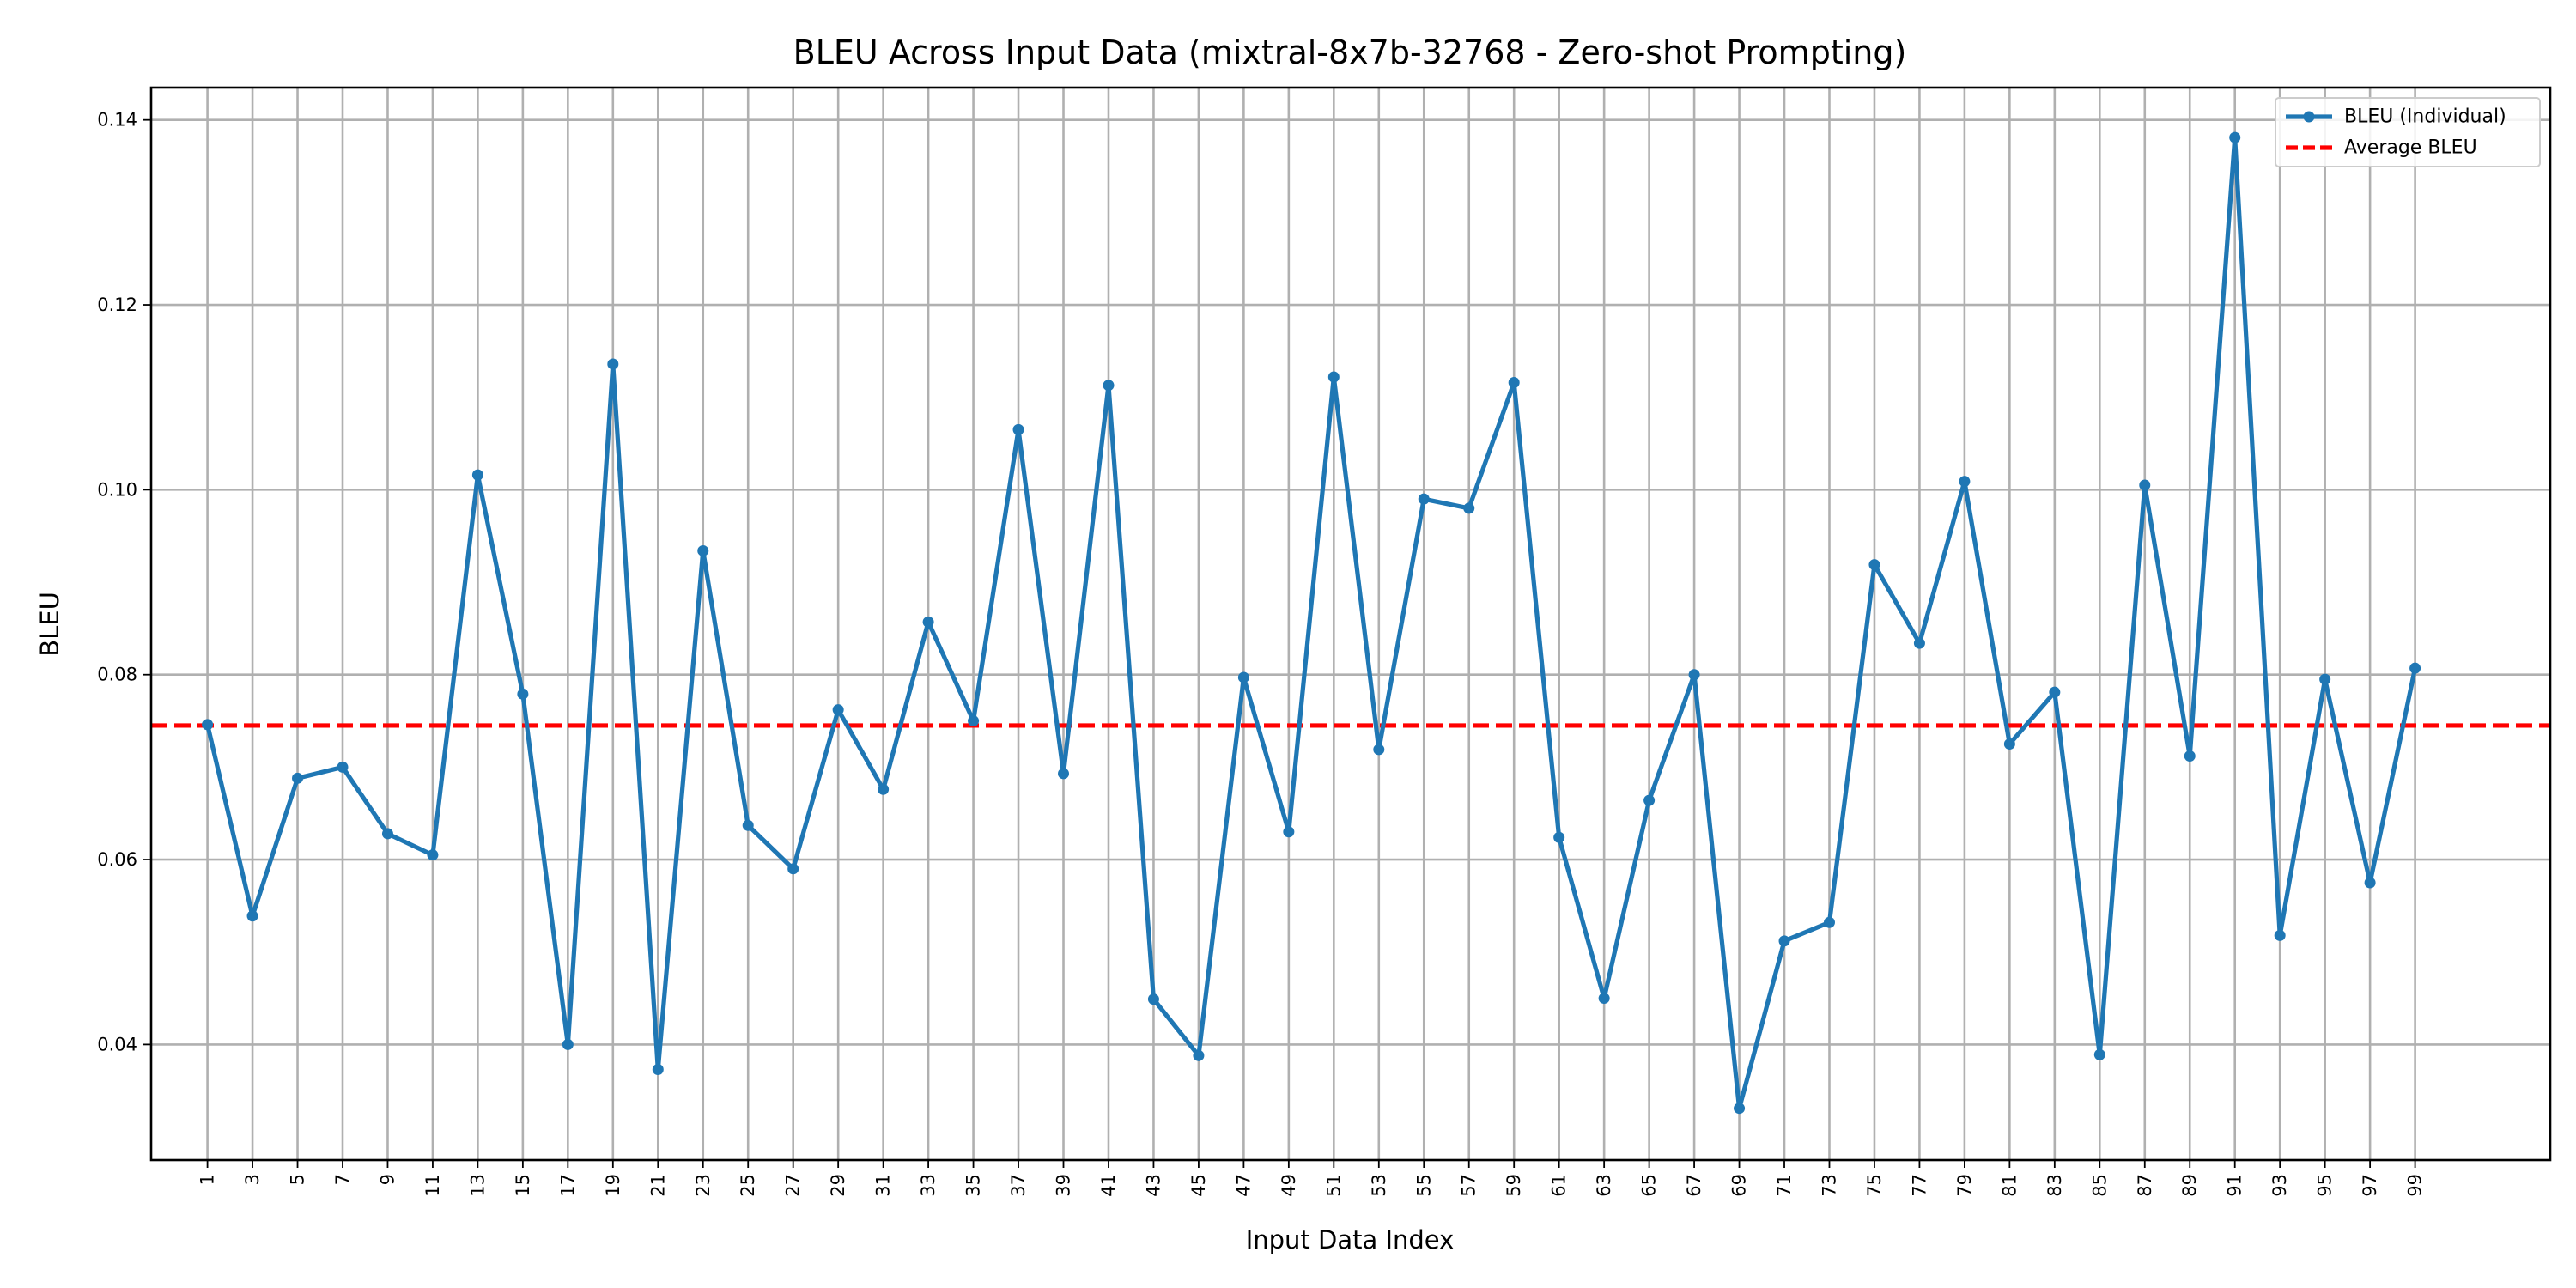 The image size is (2576, 1288). I want to click on x-tick-label: 13, so click(477, 1185).